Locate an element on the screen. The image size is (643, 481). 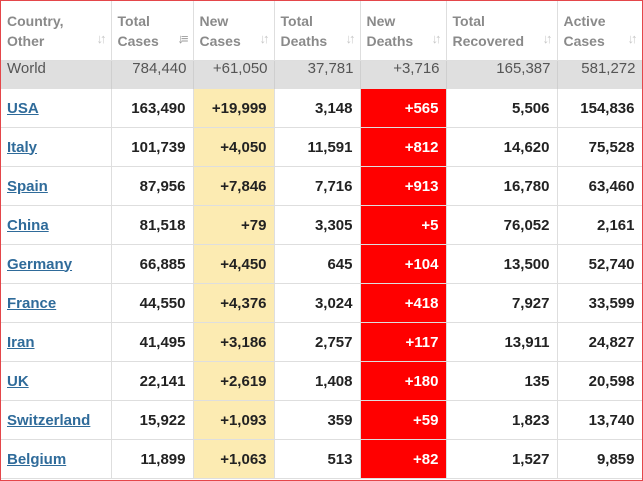
total-recovered-cell: 14,620 is located at coordinates (502, 147).